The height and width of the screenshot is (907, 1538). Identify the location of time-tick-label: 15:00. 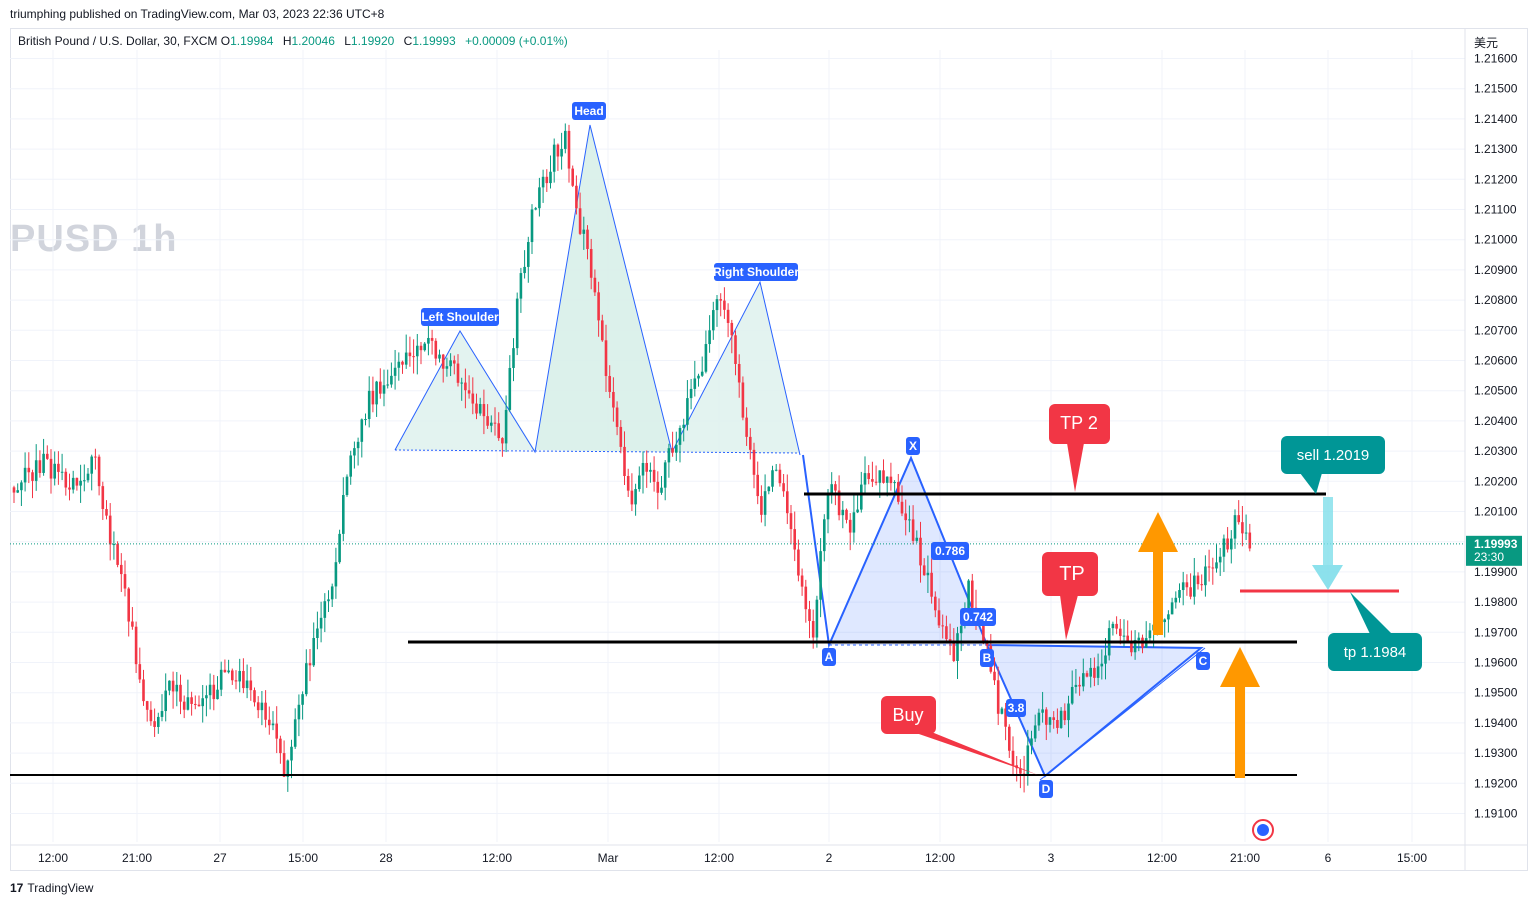
(1412, 858).